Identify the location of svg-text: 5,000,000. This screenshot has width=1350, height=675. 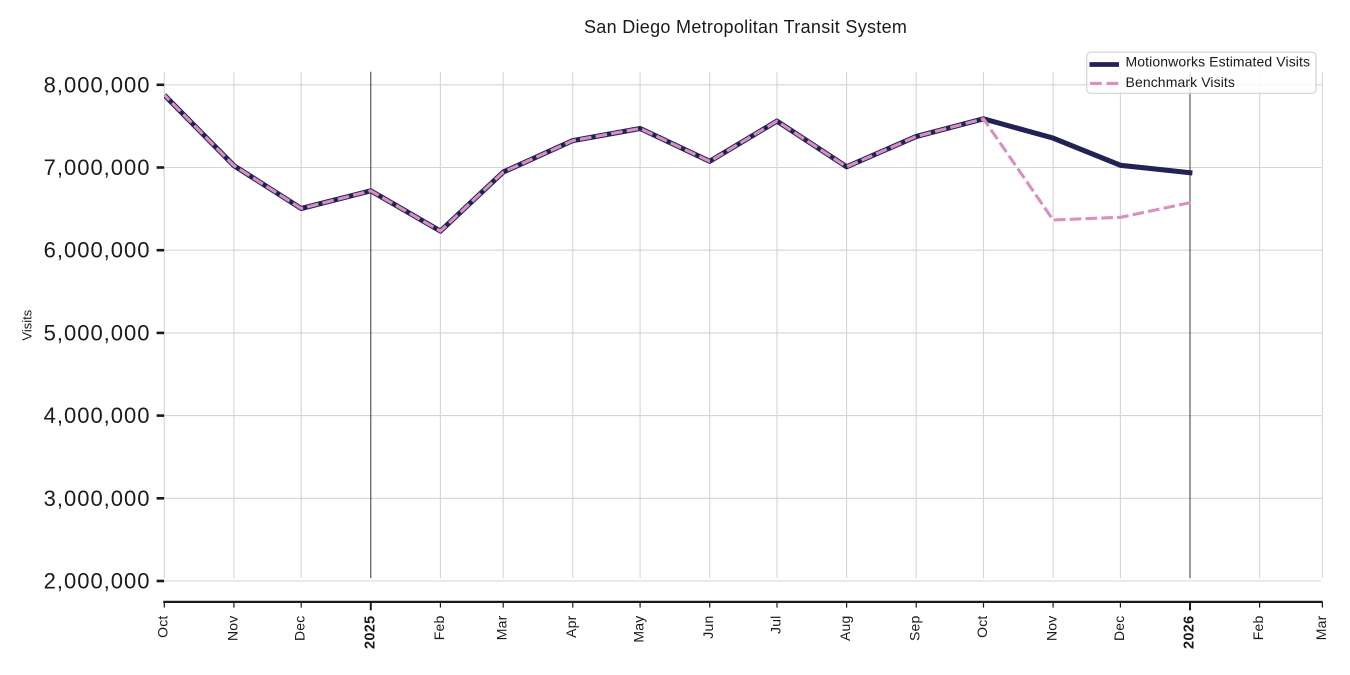
(97, 332).